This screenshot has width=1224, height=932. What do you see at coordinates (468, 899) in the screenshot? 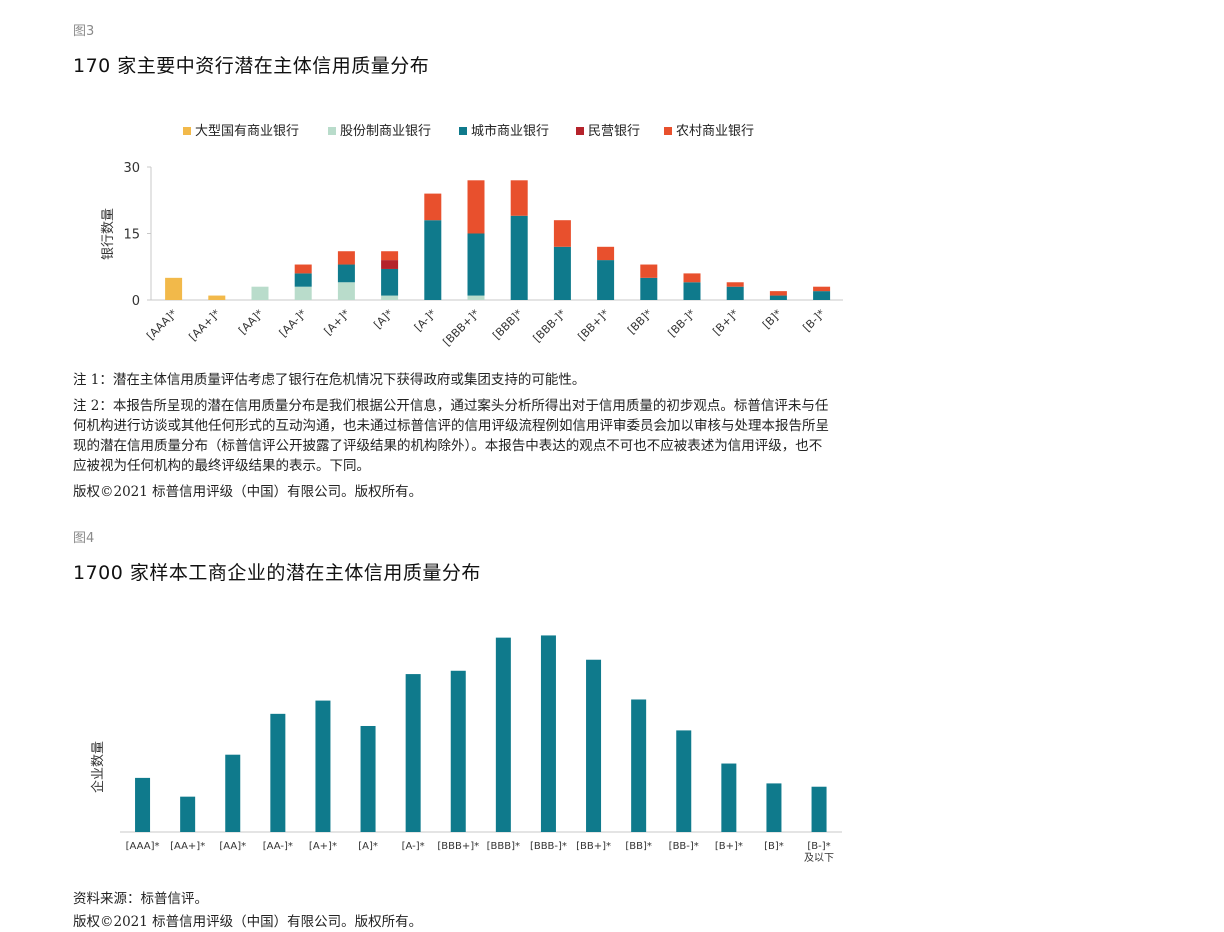
I see `source-note: 资料来源：标普信评。` at bounding box center [468, 899].